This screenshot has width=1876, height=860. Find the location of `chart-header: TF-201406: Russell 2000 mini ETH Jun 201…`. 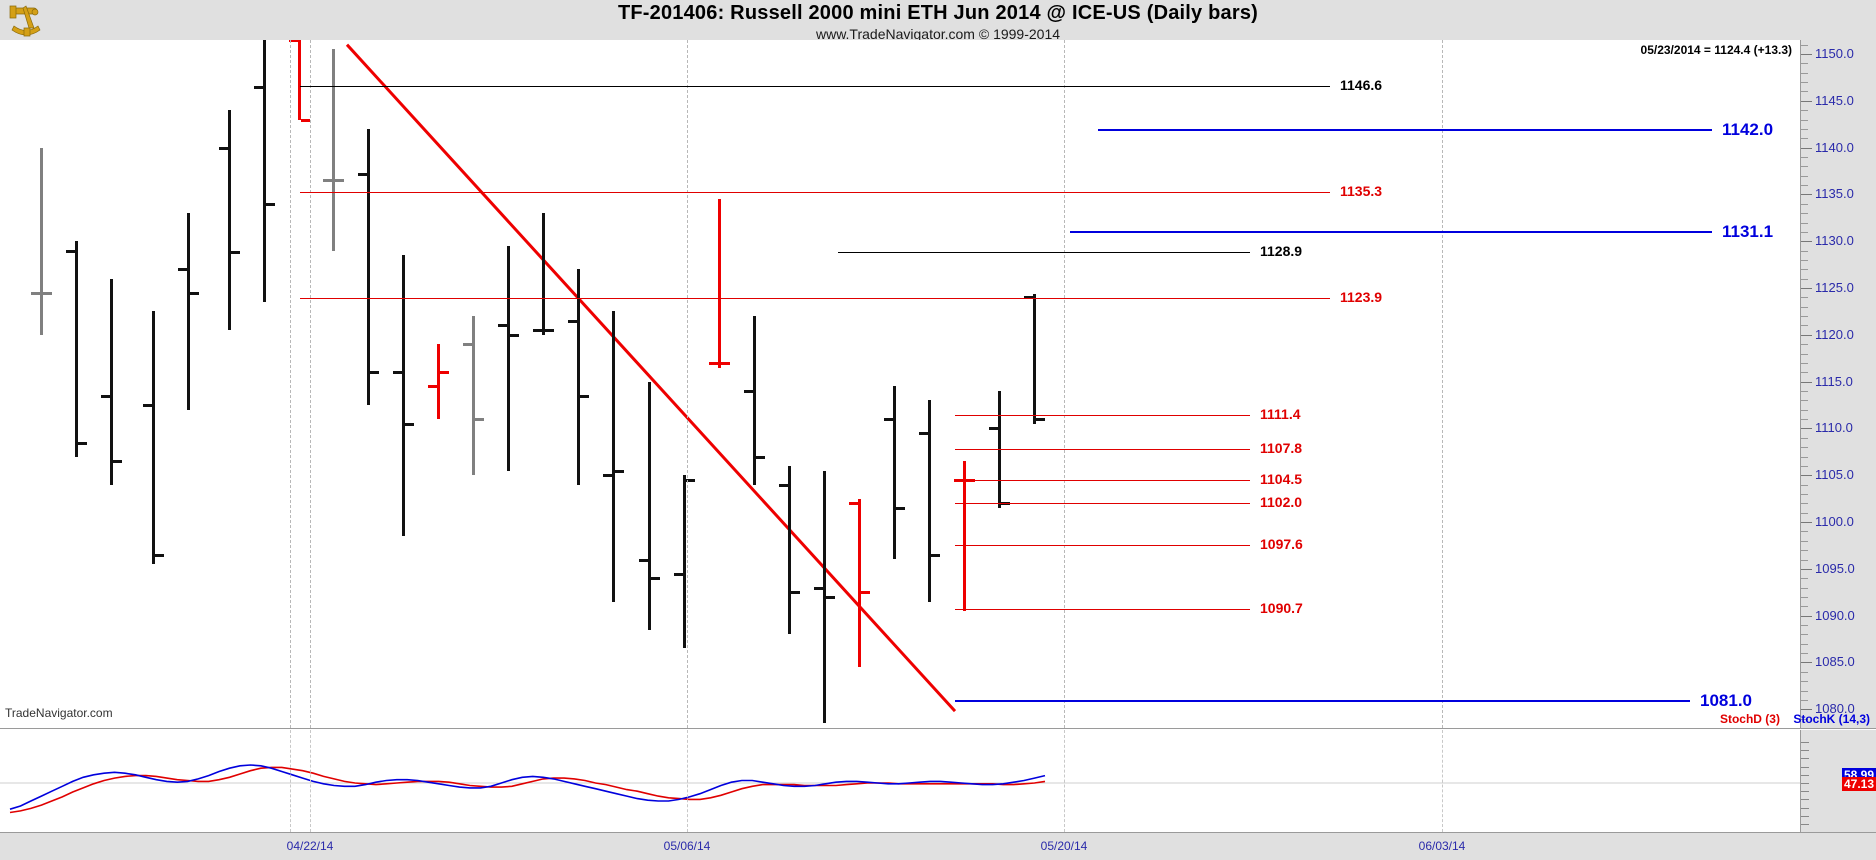

chart-header: TF-201406: Russell 2000 mini ETH Jun 201… is located at coordinates (938, 21).